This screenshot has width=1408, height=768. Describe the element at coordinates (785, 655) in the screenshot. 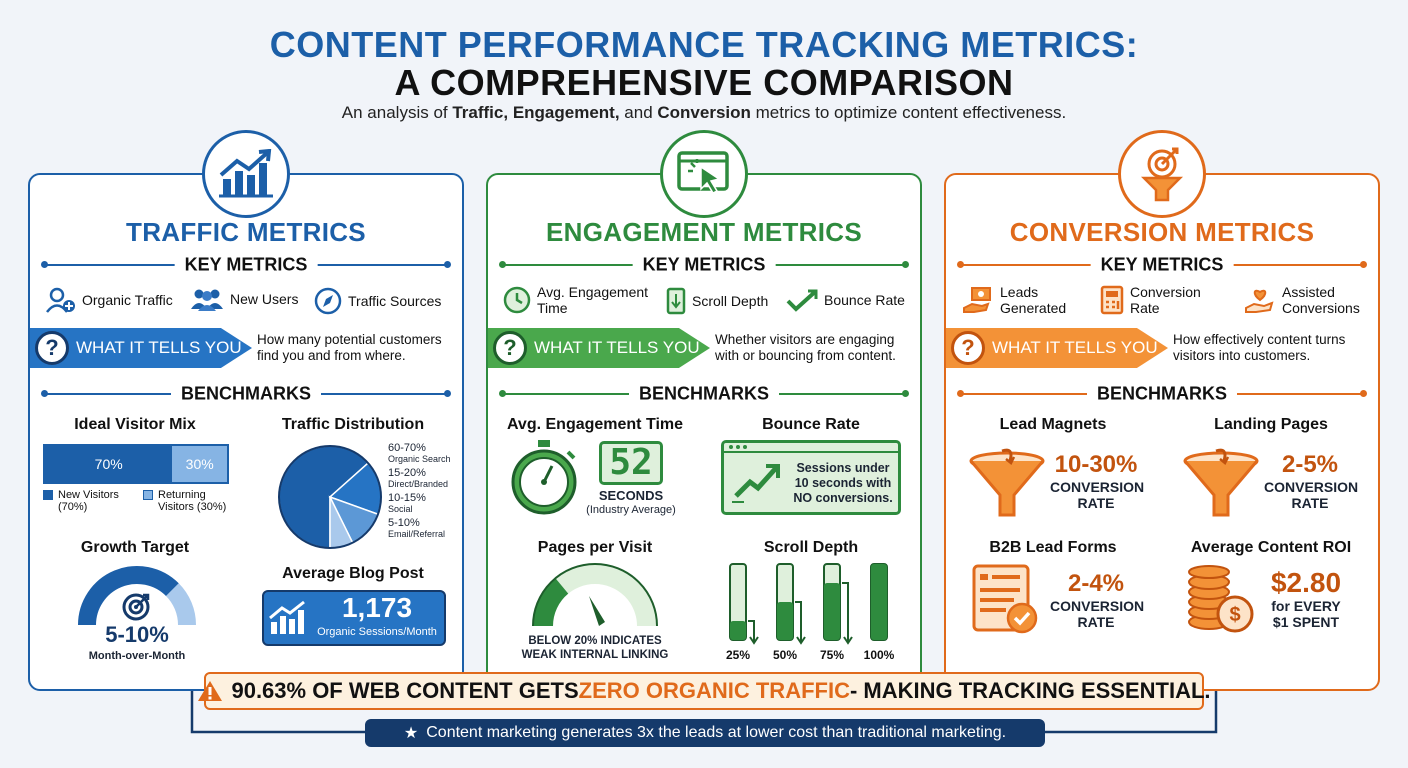

I see `scroll-bar-label: 50%` at that location.